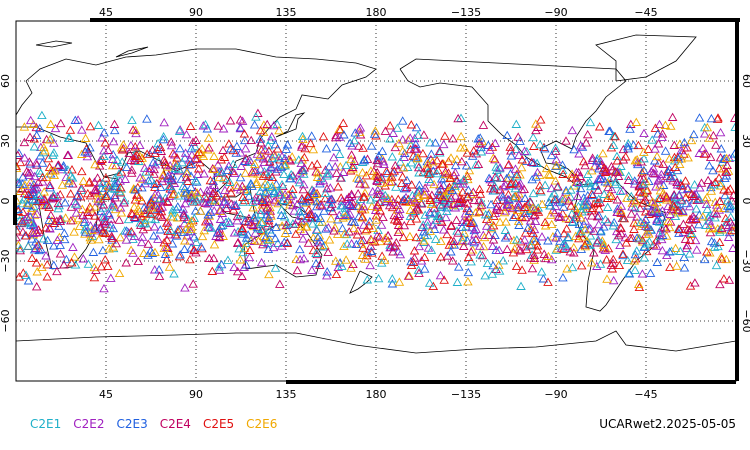 The height and width of the screenshot is (450, 750). What do you see at coordinates (6, 260) in the screenshot?
I see `left-tick-label: −30` at bounding box center [6, 260].